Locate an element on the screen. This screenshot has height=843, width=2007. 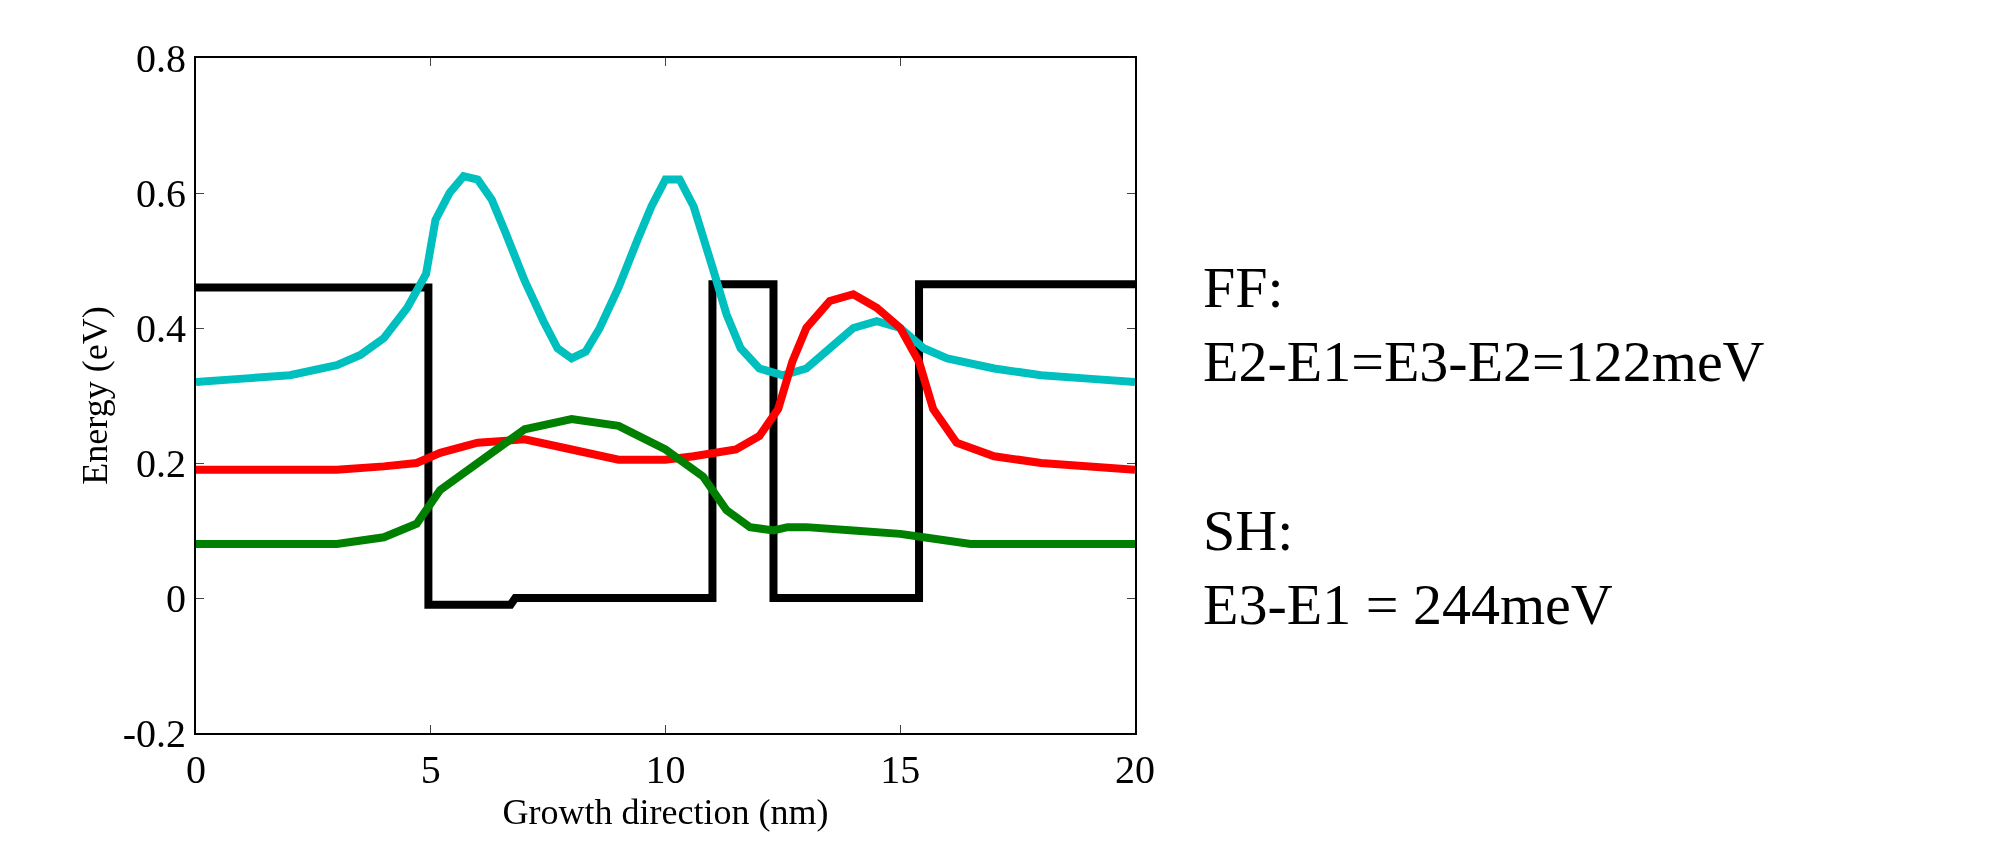
y-axis-title: Energy (eV) is located at coordinates (95, 395).